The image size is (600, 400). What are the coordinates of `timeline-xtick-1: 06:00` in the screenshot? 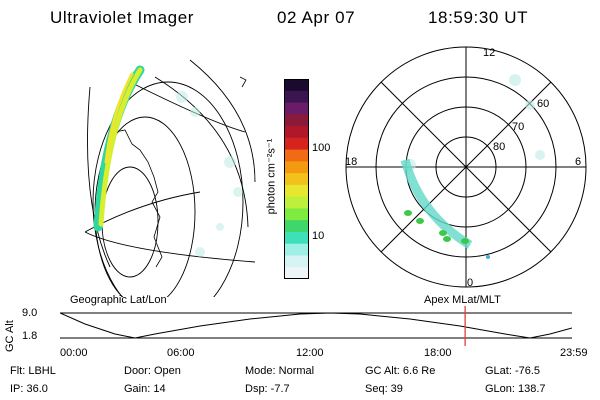 It's located at (181, 353).